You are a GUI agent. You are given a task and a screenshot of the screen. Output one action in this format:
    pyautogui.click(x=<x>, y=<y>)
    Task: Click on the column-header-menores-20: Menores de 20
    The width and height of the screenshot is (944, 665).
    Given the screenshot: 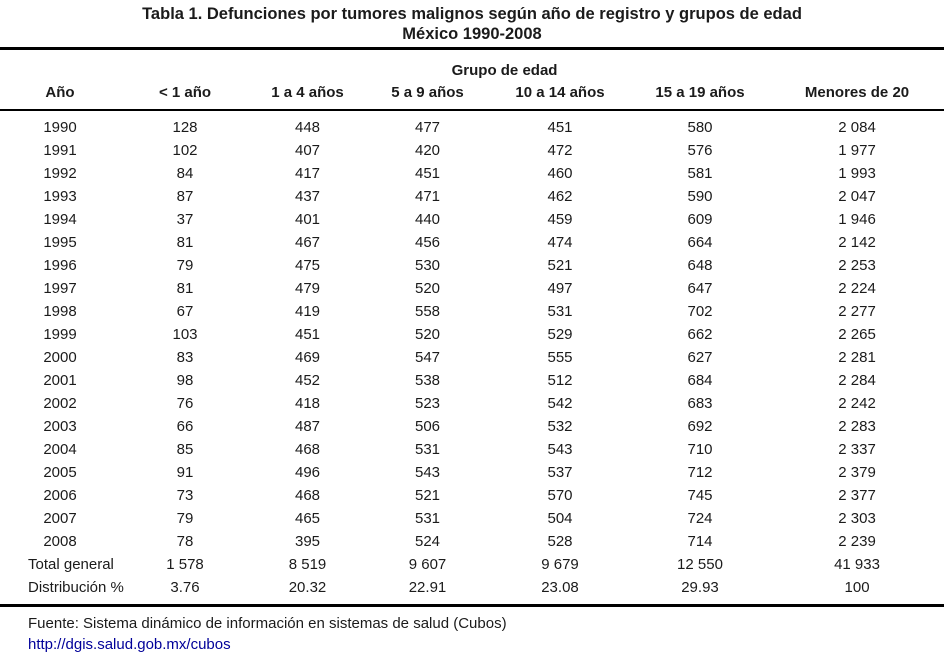 What is the action you would take?
    pyautogui.click(x=857, y=92)
    